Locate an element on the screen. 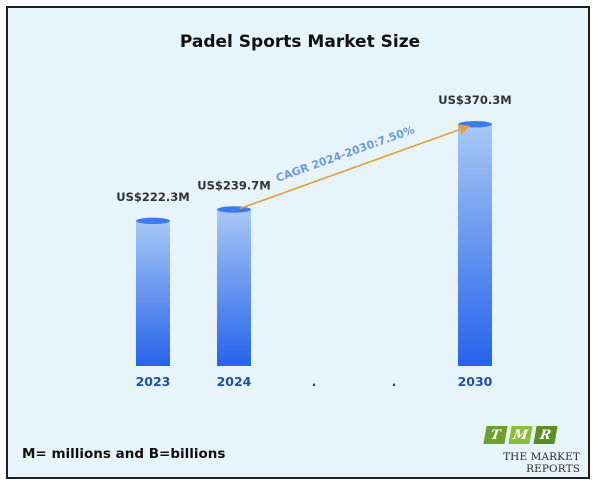 The image size is (600, 487). bar-2023 is located at coordinates (153, 293).